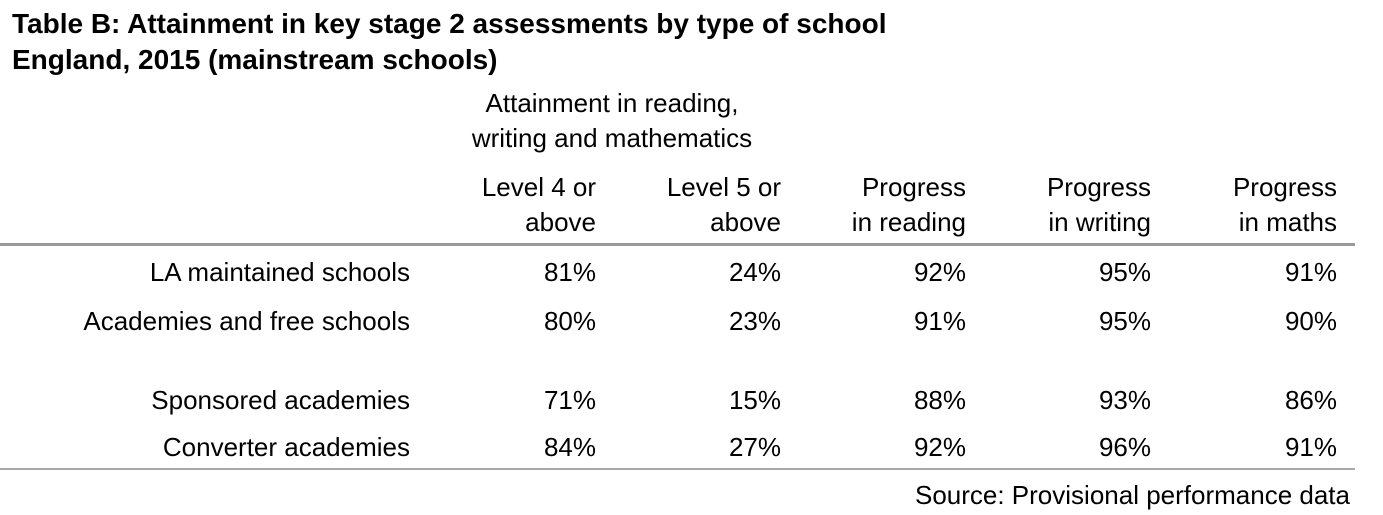  I want to click on column-header-progress-reading-line-1: Progress, so click(913, 187).